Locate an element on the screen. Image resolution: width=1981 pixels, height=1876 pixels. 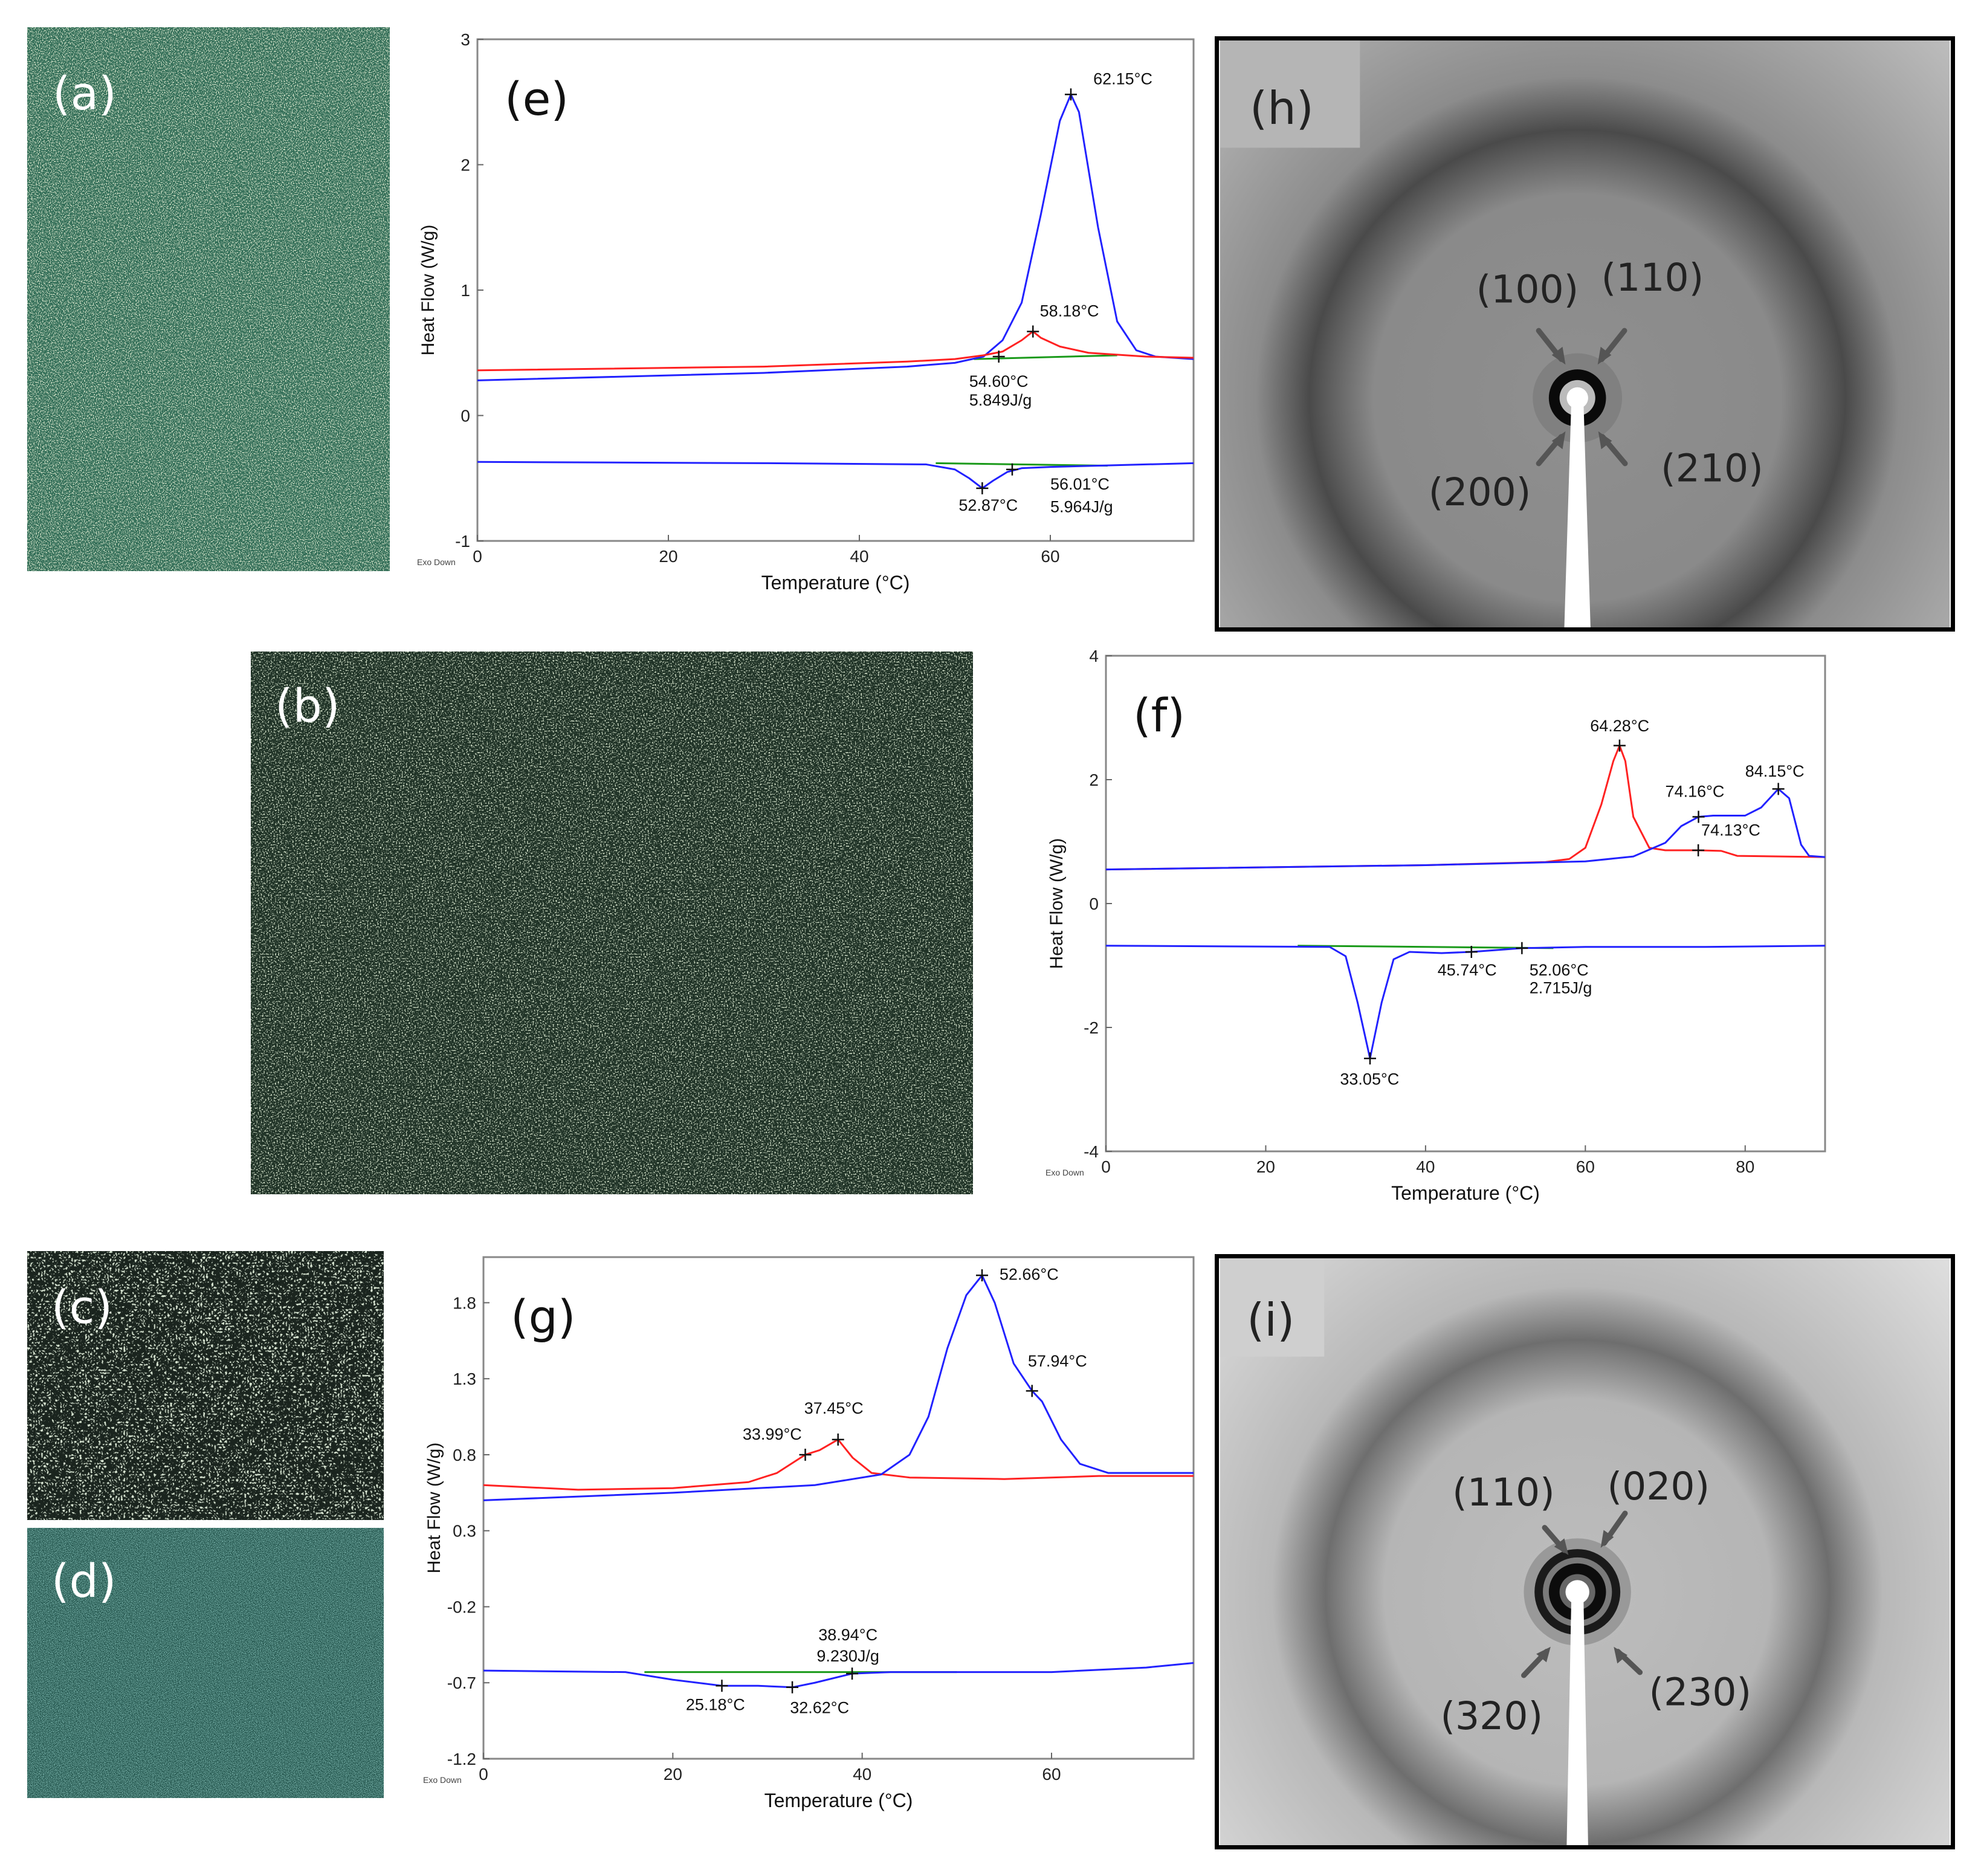
y-tick-label: -1 is located at coordinates (462, 541).